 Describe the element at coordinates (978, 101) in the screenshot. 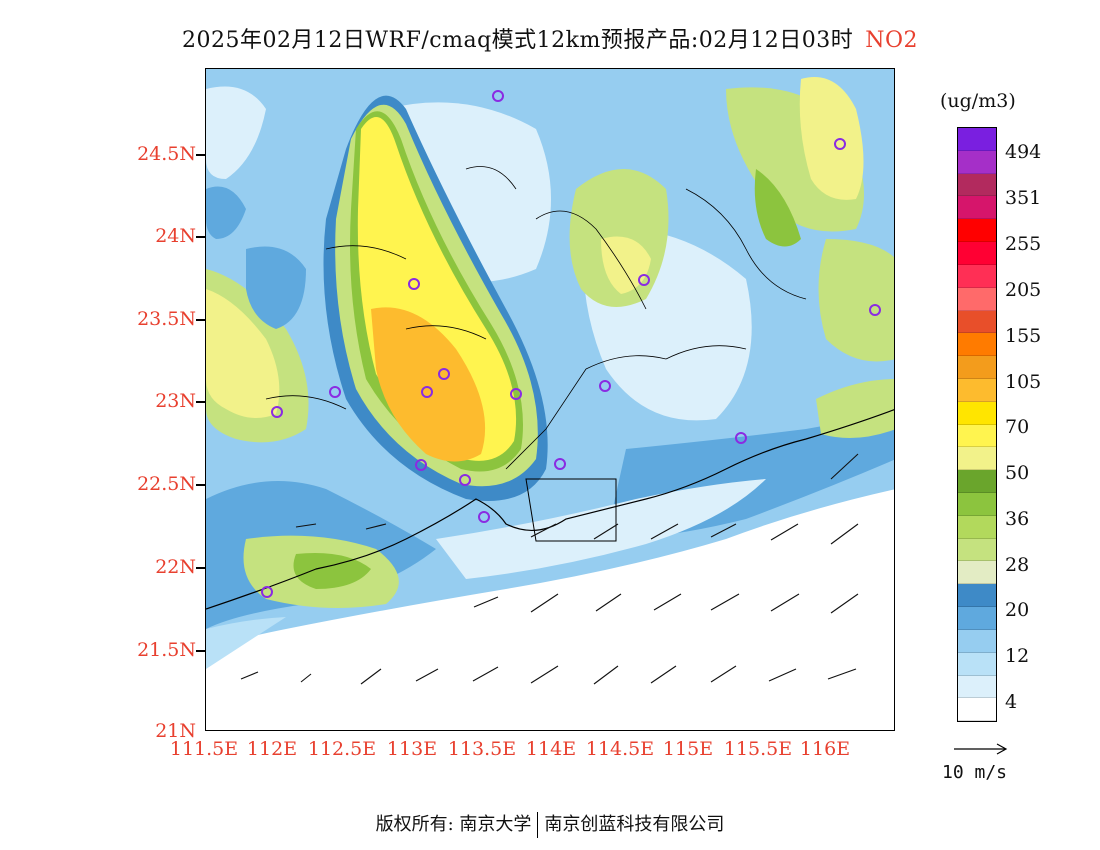

I see `colorbar-unit: (ug/m3)` at that location.